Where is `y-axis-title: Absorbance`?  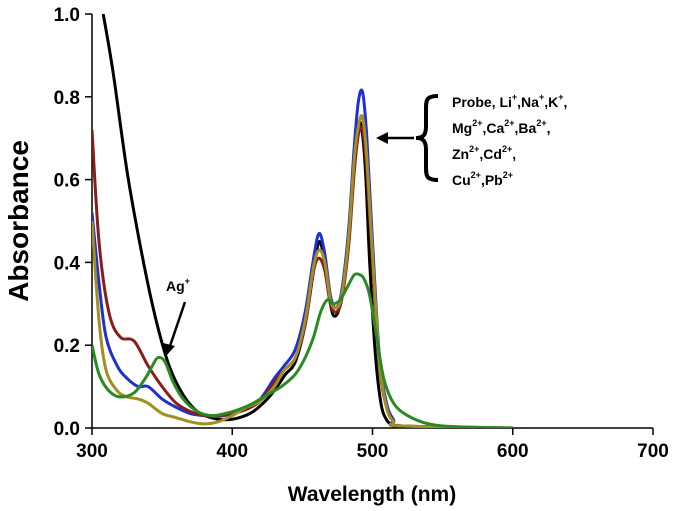 y-axis-title: Absorbance is located at coordinates (18, 221).